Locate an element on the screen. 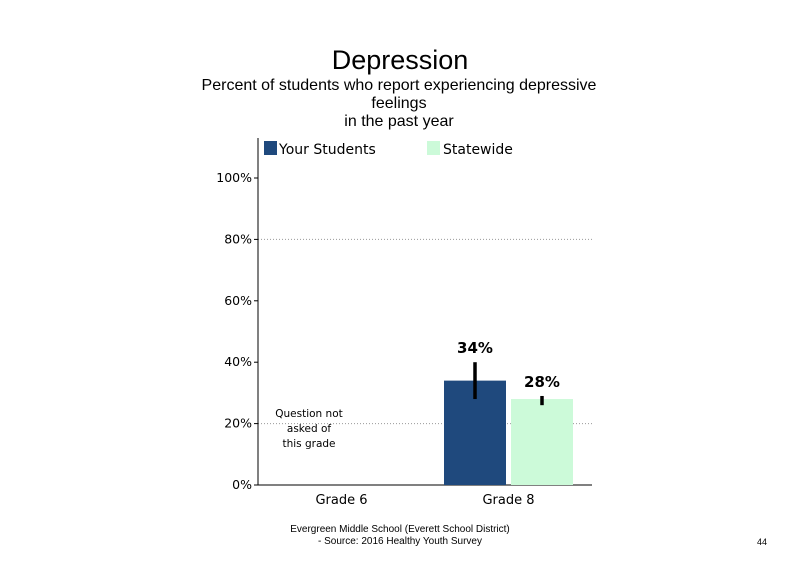  y-tick-label: 40% is located at coordinates (238, 361).